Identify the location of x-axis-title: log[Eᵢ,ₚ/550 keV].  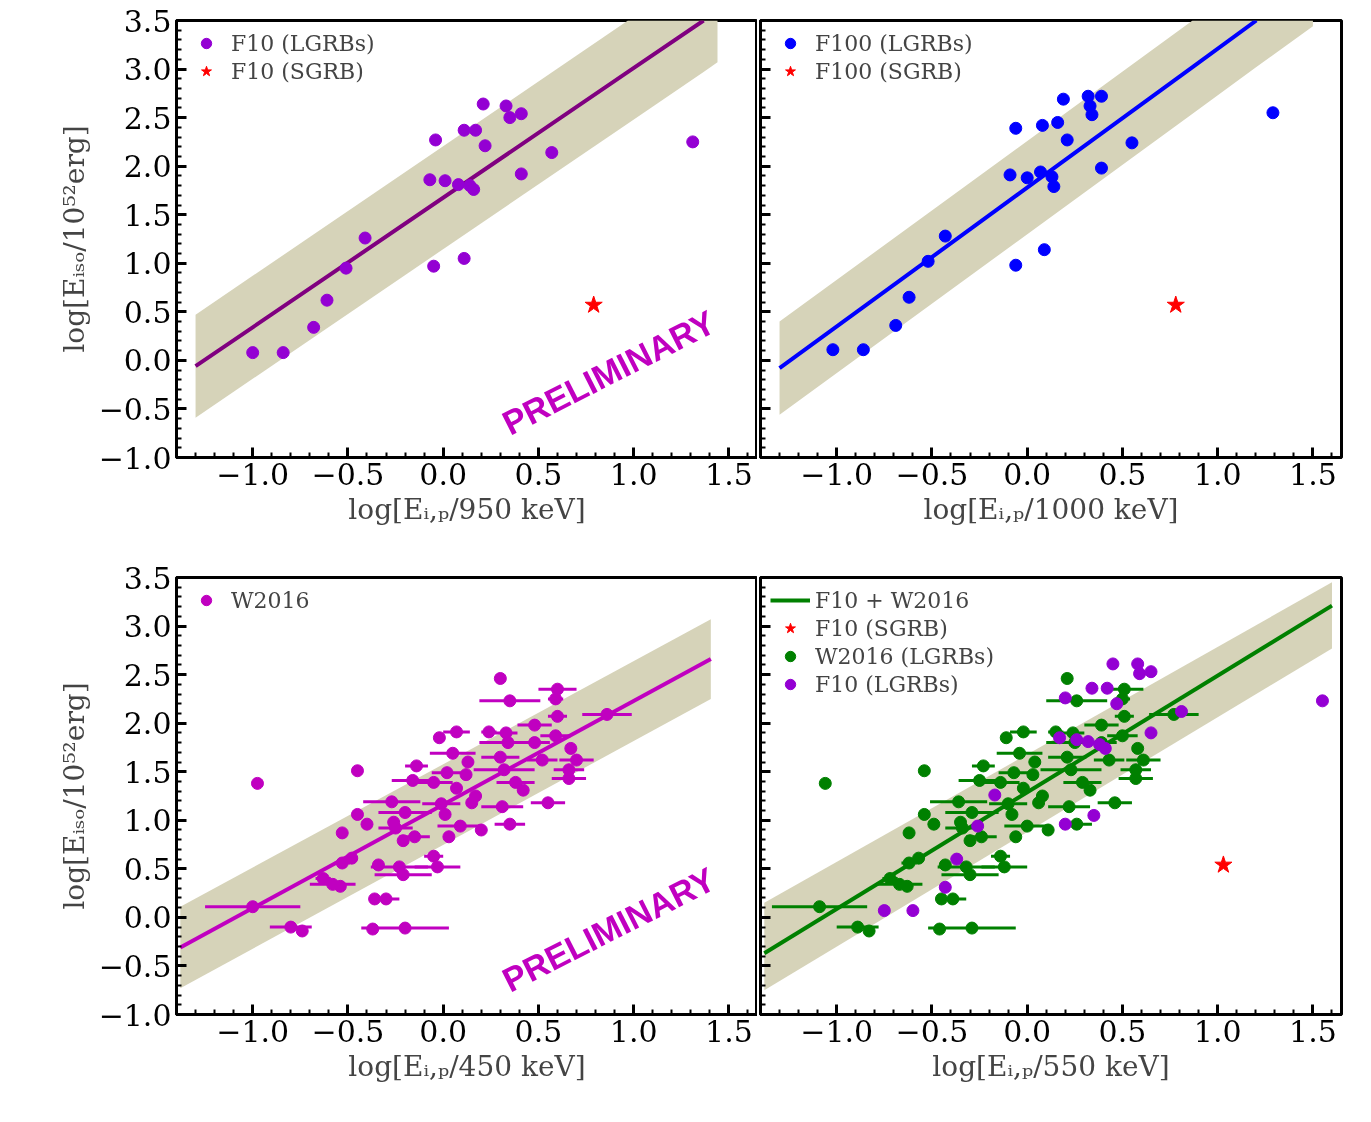
(1051, 1066).